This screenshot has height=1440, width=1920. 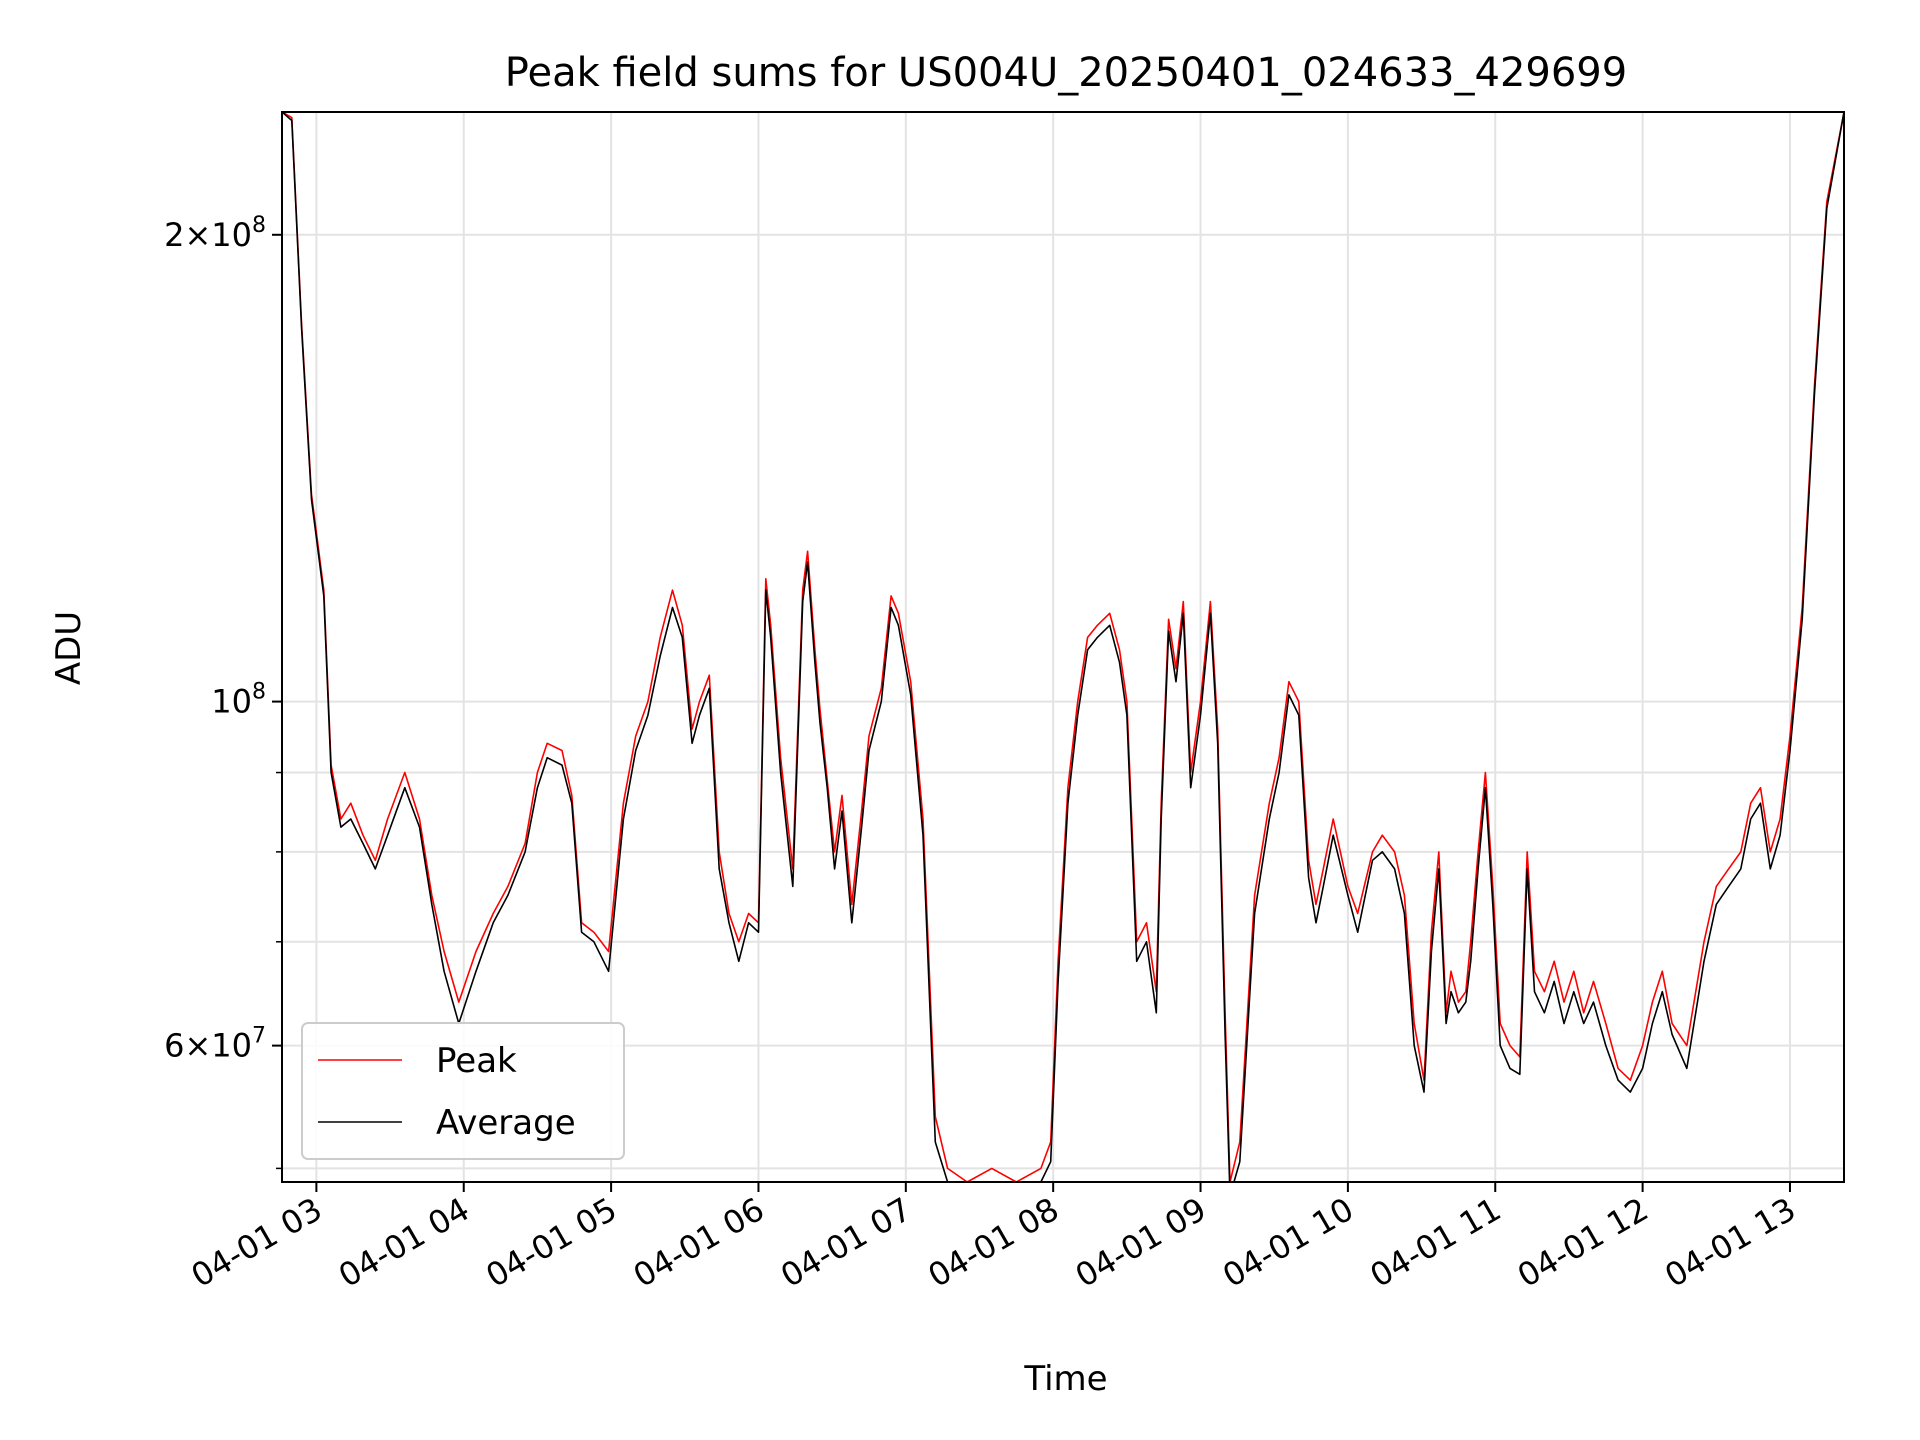 What do you see at coordinates (215, 1044) in the screenshot?
I see `y-tick-label: 6×107` at bounding box center [215, 1044].